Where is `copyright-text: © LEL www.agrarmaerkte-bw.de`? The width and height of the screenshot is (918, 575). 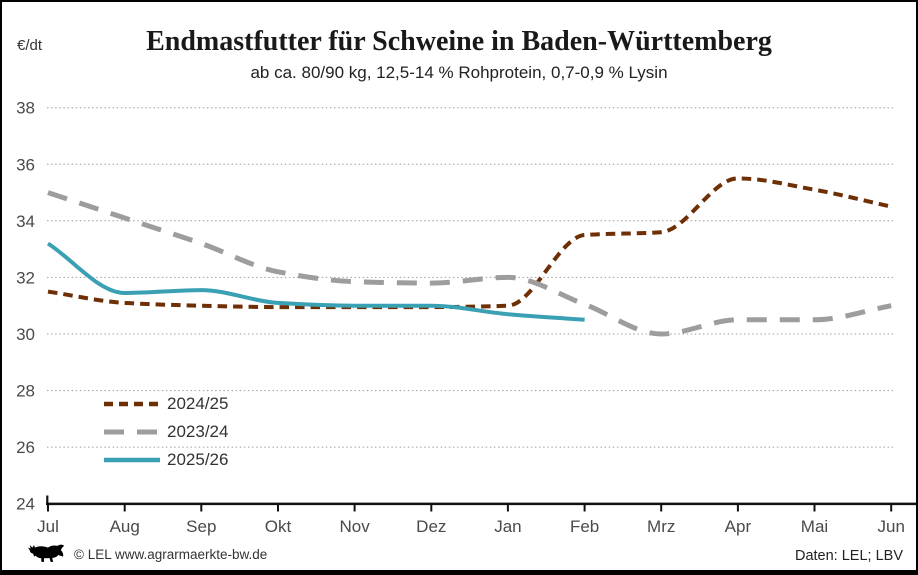
copyright-text: © LEL www.agrarmaerkte-bw.de is located at coordinates (171, 554).